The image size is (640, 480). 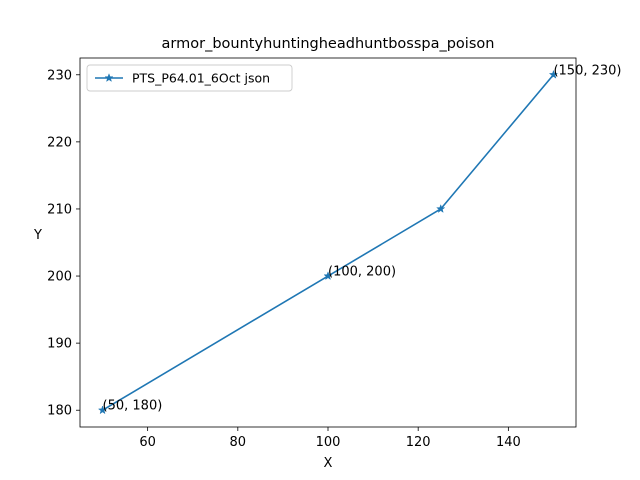 I want to click on y-tick-label: 230, so click(x=59, y=75).